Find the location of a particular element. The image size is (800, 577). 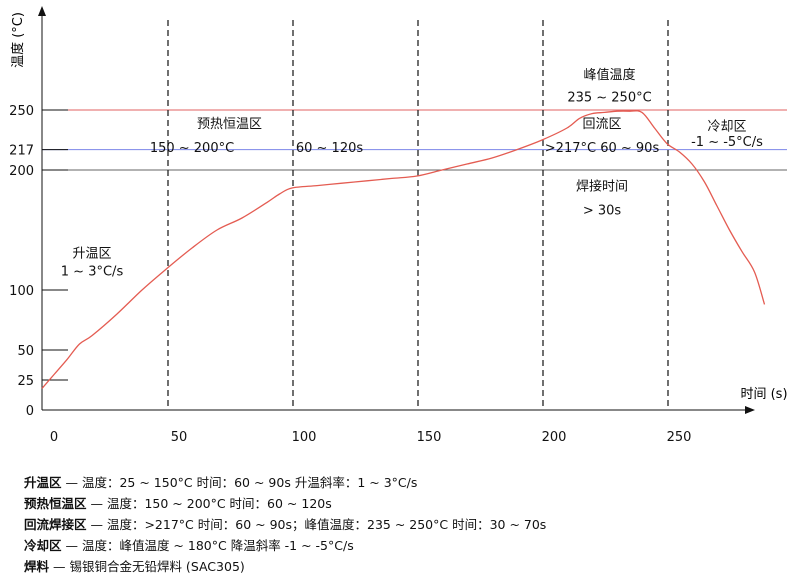

x-tick-label: 250 is located at coordinates (679, 437).